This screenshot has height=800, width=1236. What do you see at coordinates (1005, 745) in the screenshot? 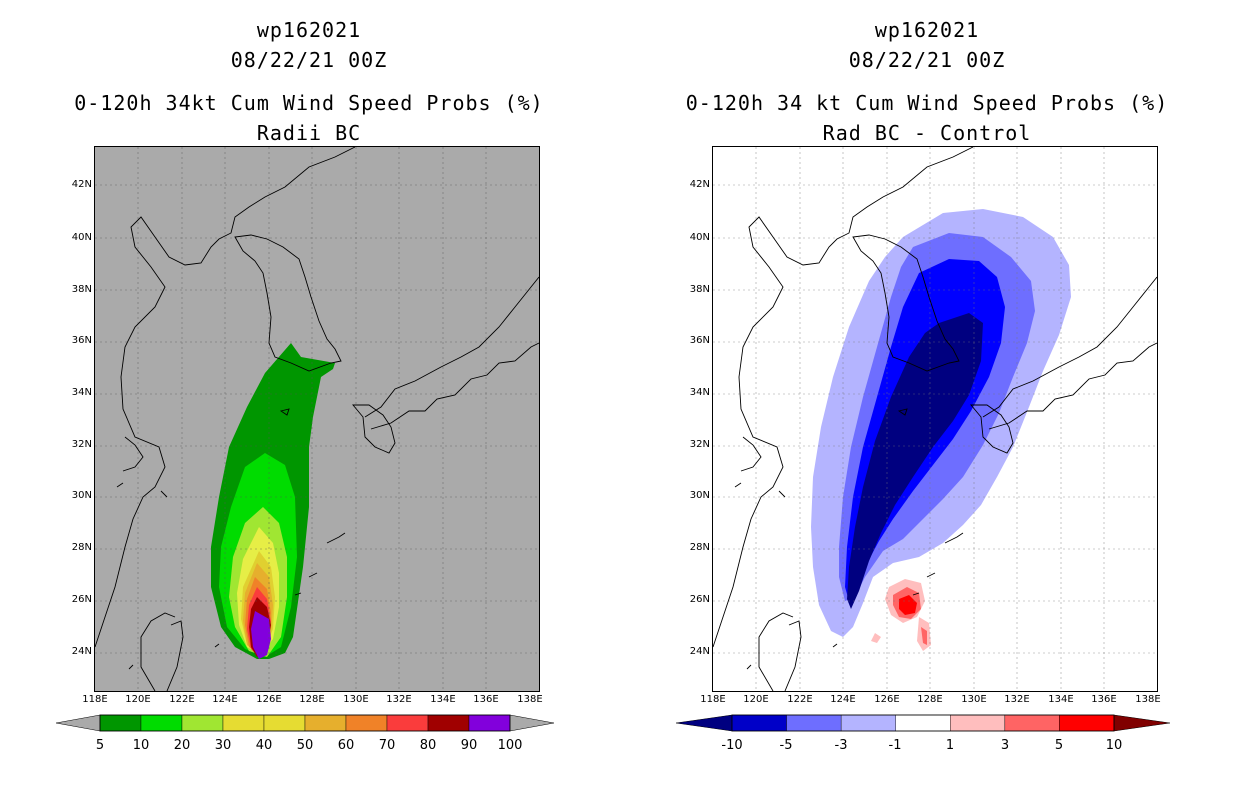
I see `colorbar-label: 3` at bounding box center [1005, 745].